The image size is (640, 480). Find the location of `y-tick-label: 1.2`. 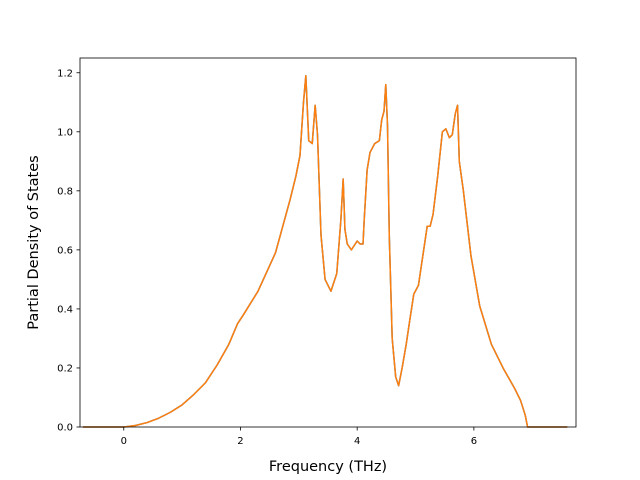

y-tick-label: 1.2 is located at coordinates (65, 73).